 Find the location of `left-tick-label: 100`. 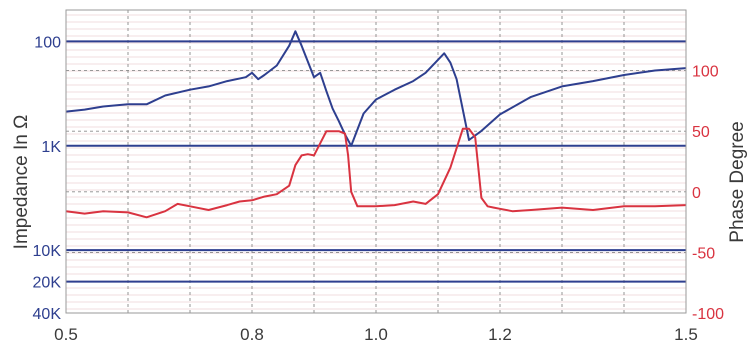

left-tick-label: 100 is located at coordinates (47, 42).